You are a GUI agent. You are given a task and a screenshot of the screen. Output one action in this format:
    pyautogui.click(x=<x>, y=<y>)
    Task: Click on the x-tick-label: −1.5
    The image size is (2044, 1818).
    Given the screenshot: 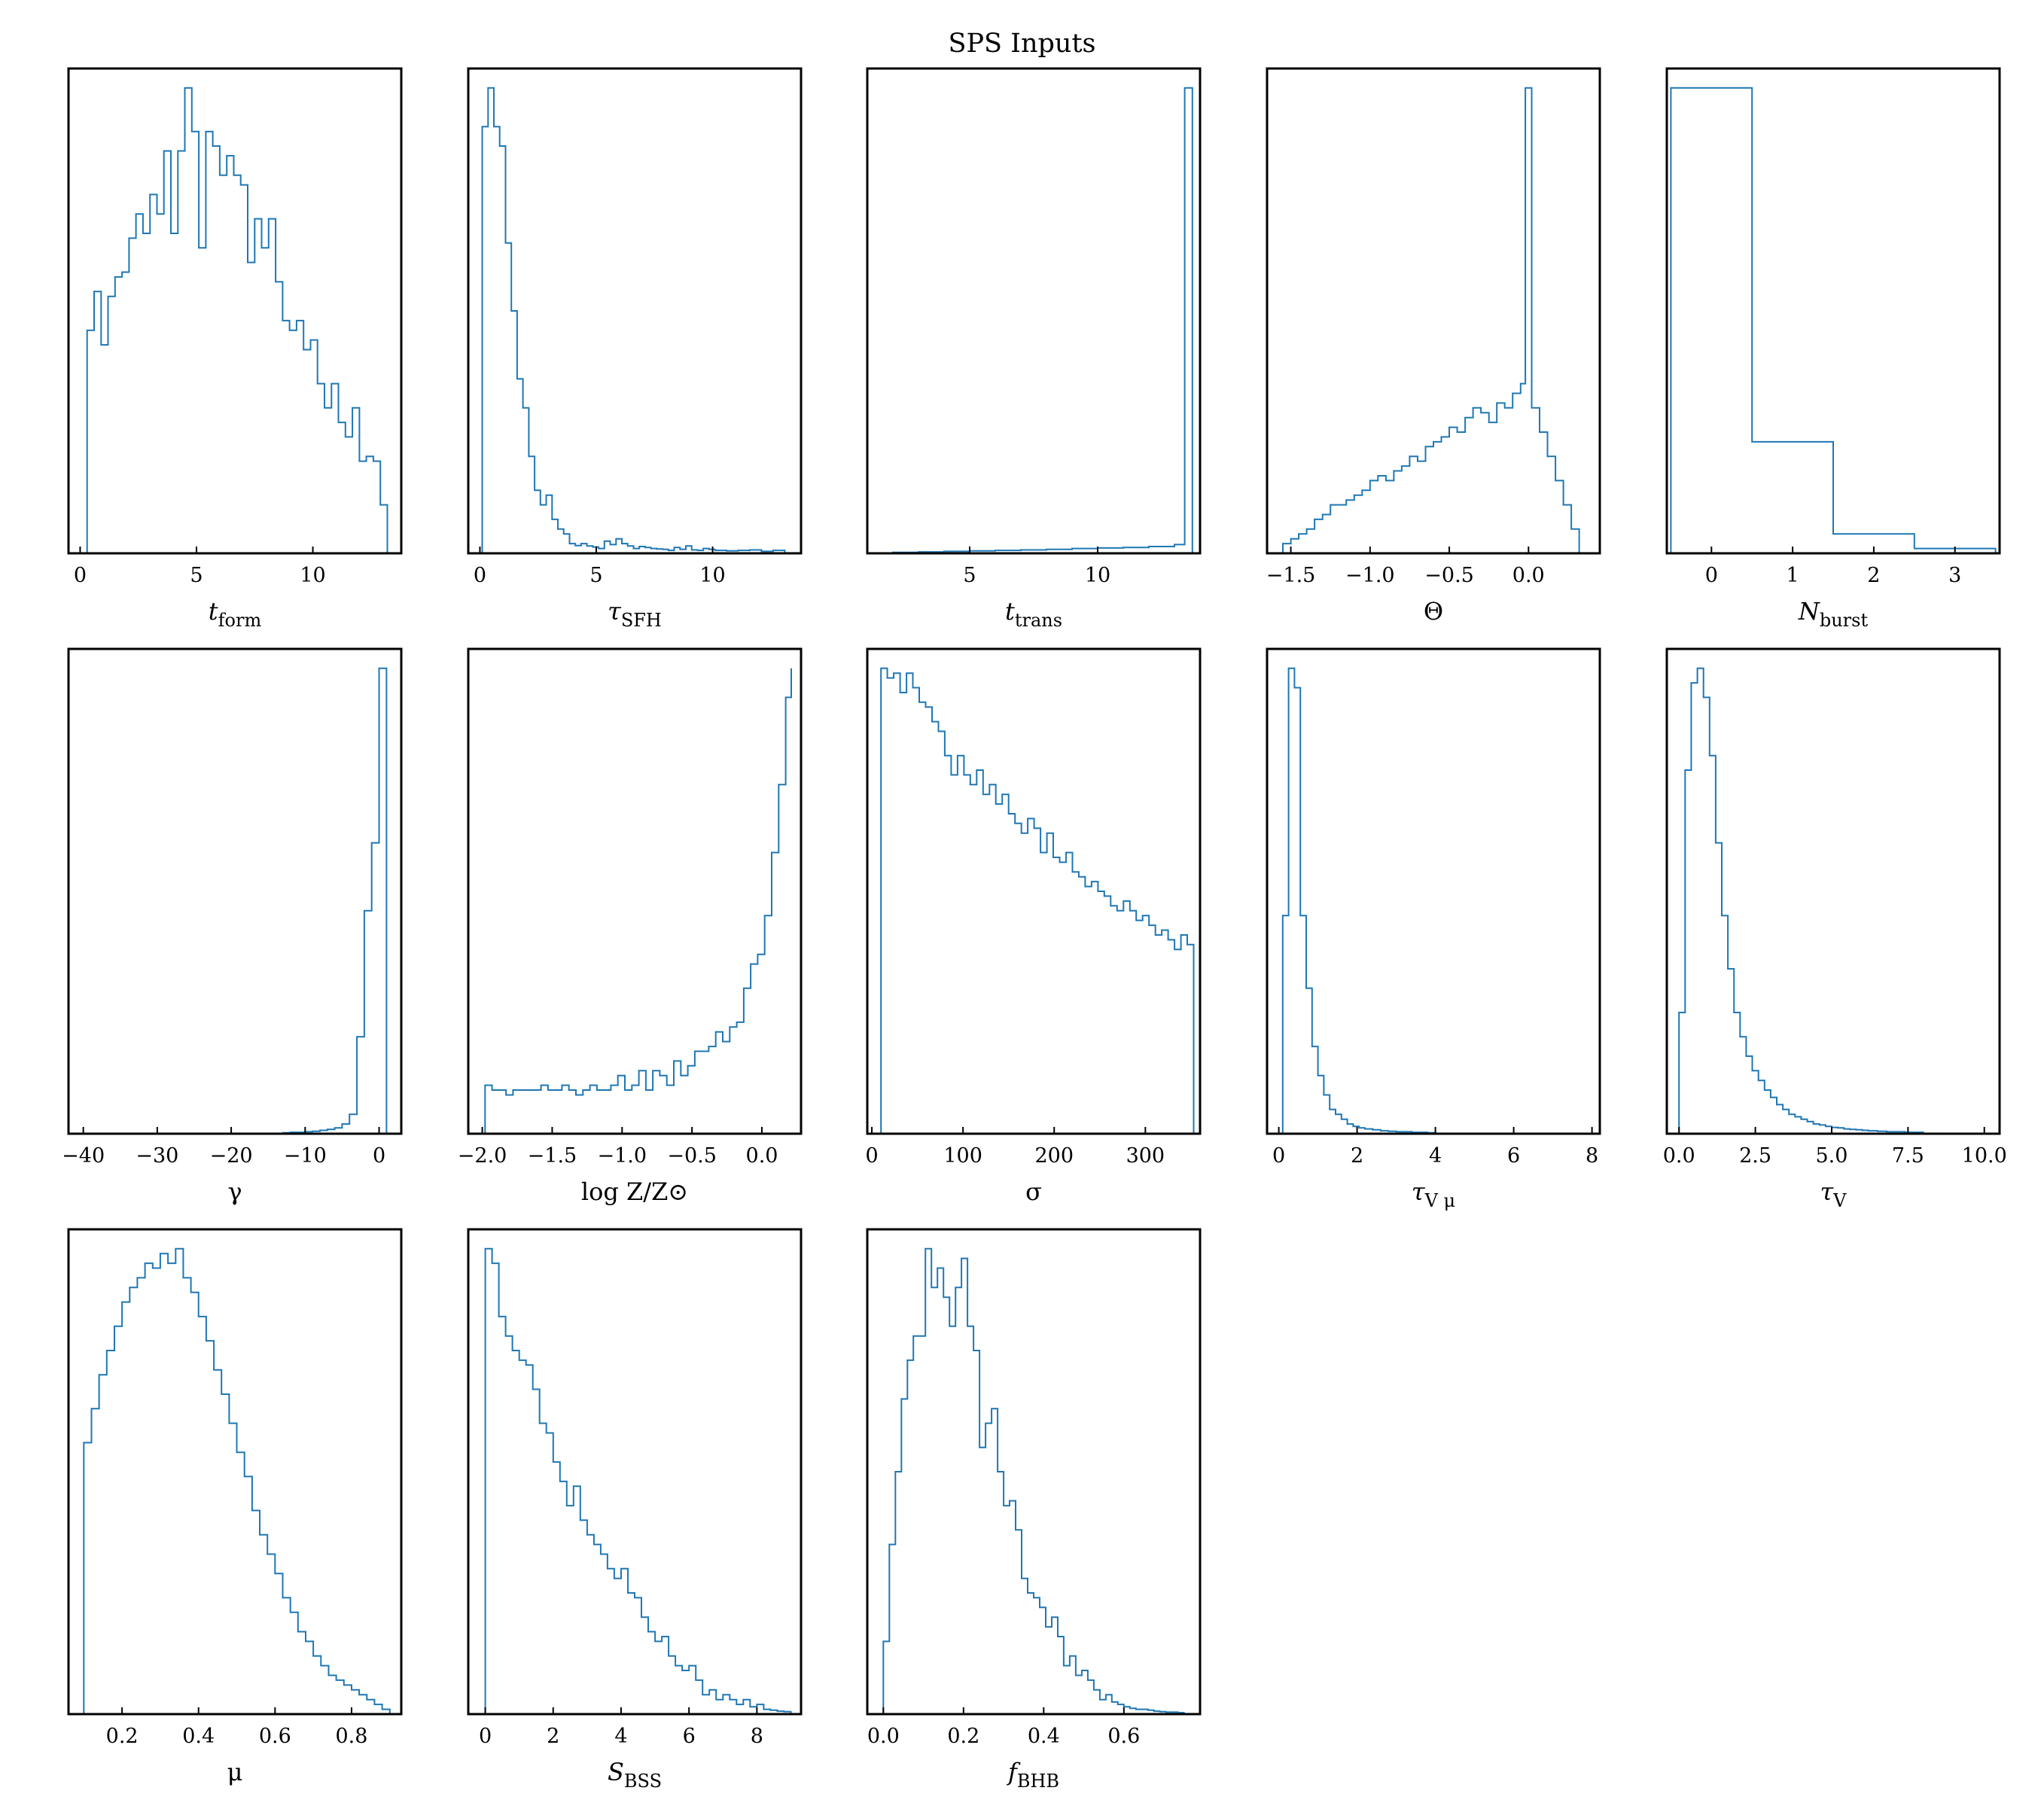 What is the action you would take?
    pyautogui.click(x=552, y=1156)
    